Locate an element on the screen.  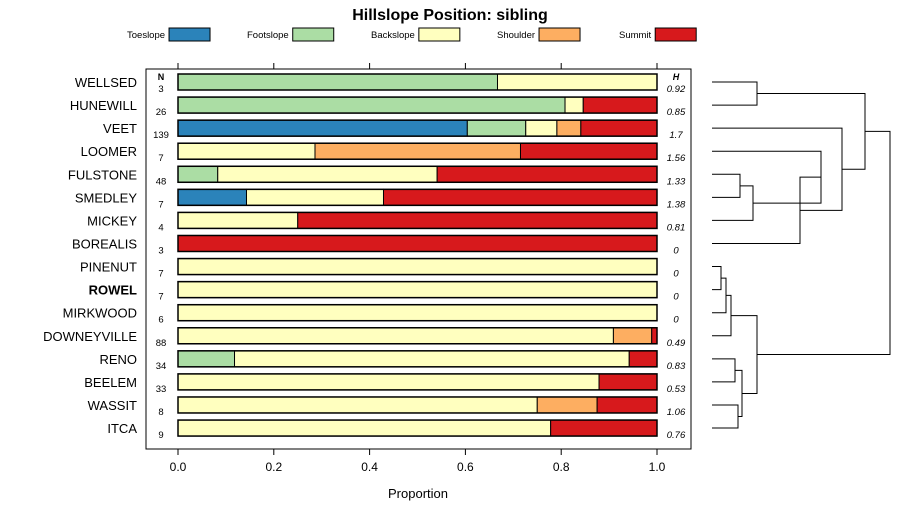
n-header: N is located at coordinates (161, 77).